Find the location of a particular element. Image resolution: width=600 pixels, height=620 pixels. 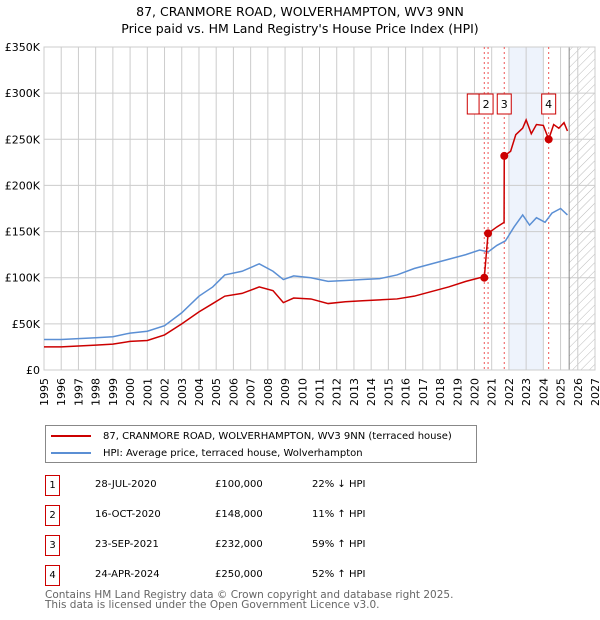

x-tick-label: 2025 is located at coordinates (561, 392).